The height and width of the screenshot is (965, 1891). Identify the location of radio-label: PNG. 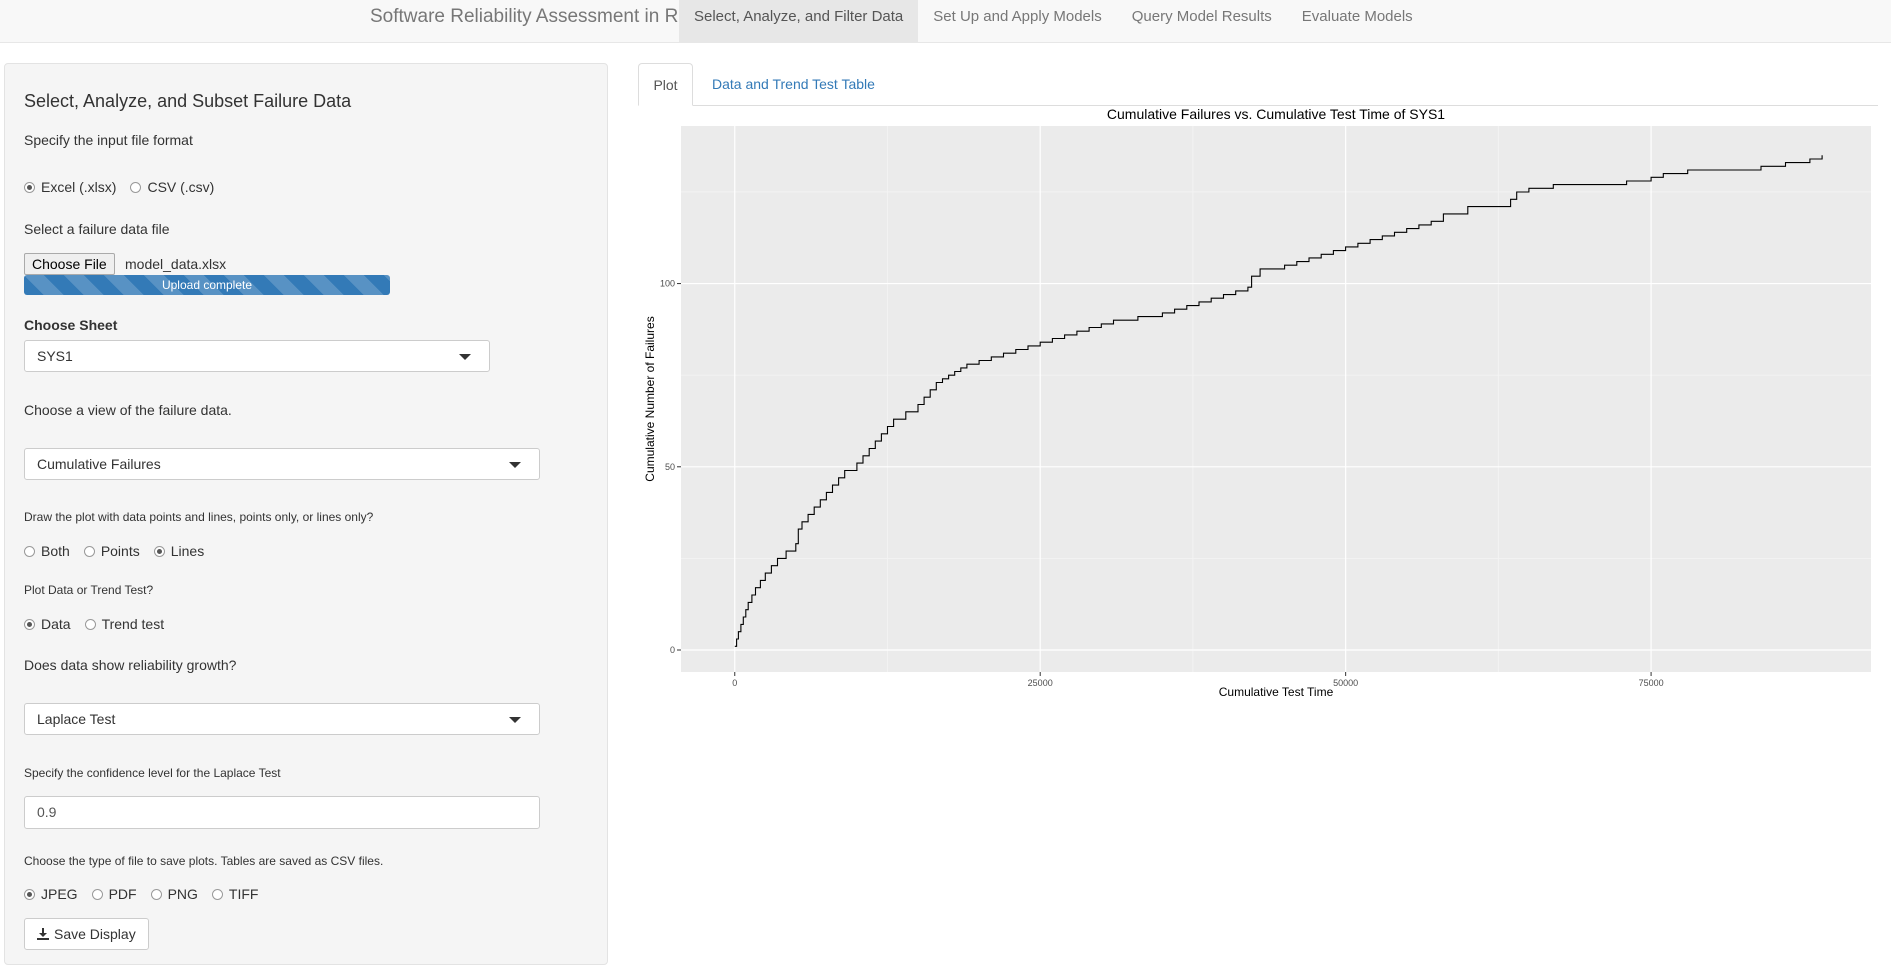
(182, 894).